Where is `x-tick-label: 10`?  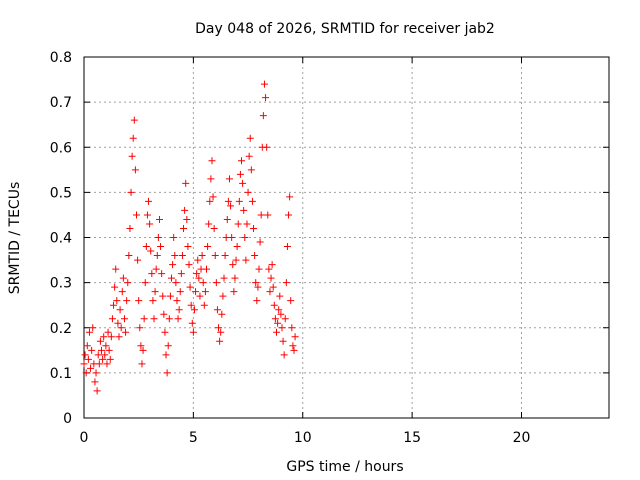 x-tick-label: 10 is located at coordinates (303, 438).